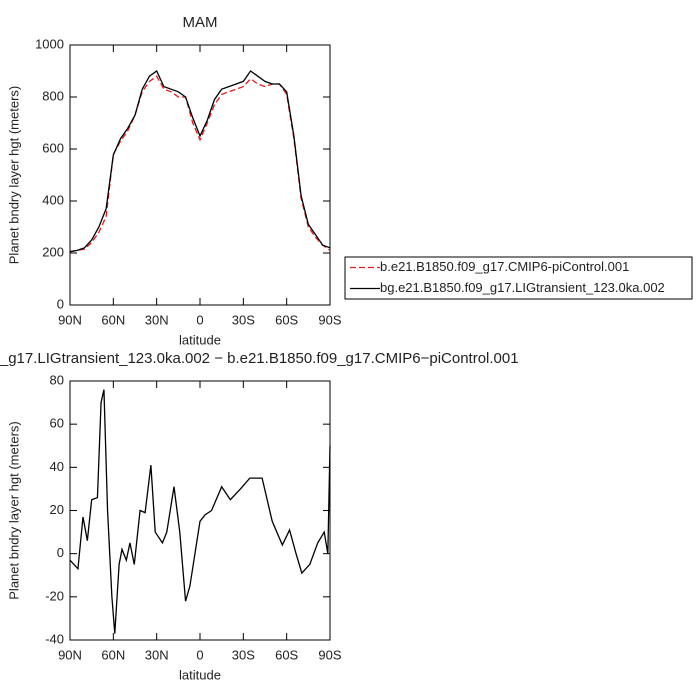  I want to click on legend-box, so click(518, 278).